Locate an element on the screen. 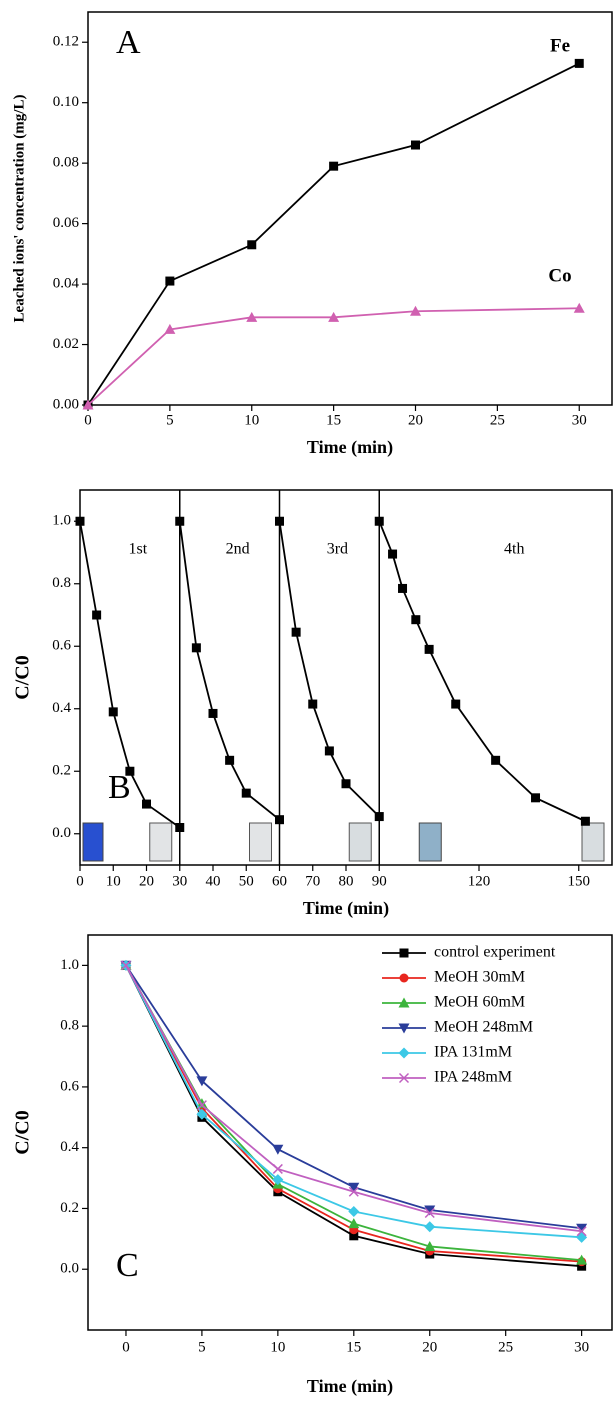  x-tick-label: 40 is located at coordinates (213, 881).